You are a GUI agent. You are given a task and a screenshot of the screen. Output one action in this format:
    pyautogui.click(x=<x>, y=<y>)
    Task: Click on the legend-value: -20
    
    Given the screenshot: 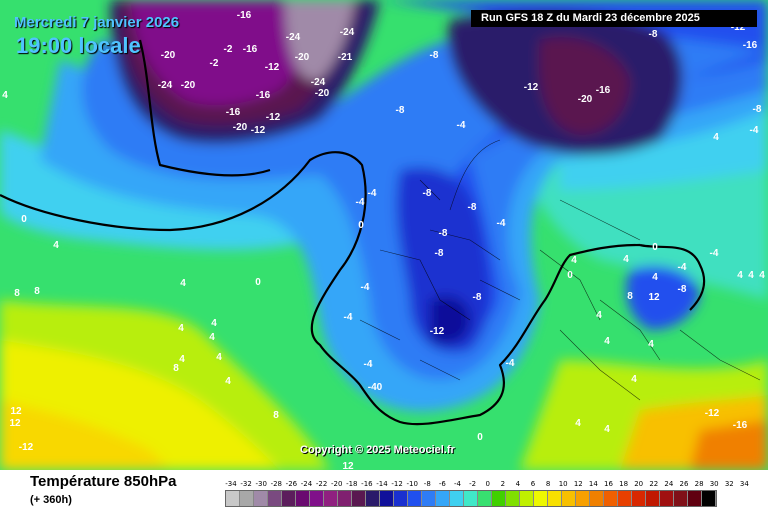 What is the action you would take?
    pyautogui.click(x=336, y=484)
    